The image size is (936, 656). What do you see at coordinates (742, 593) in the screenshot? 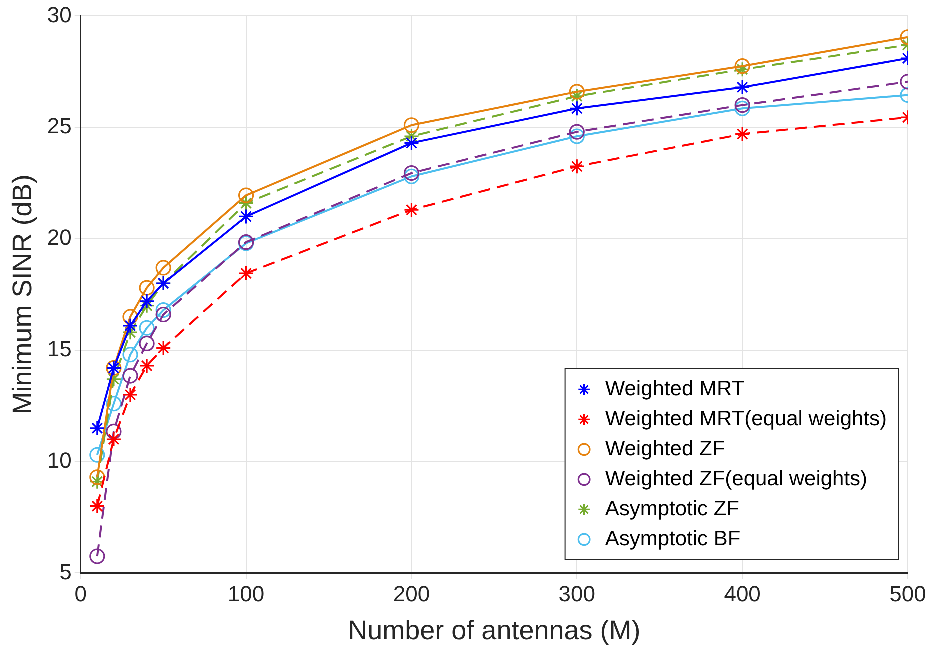
I see `x-tick-label: 400` at bounding box center [742, 593].